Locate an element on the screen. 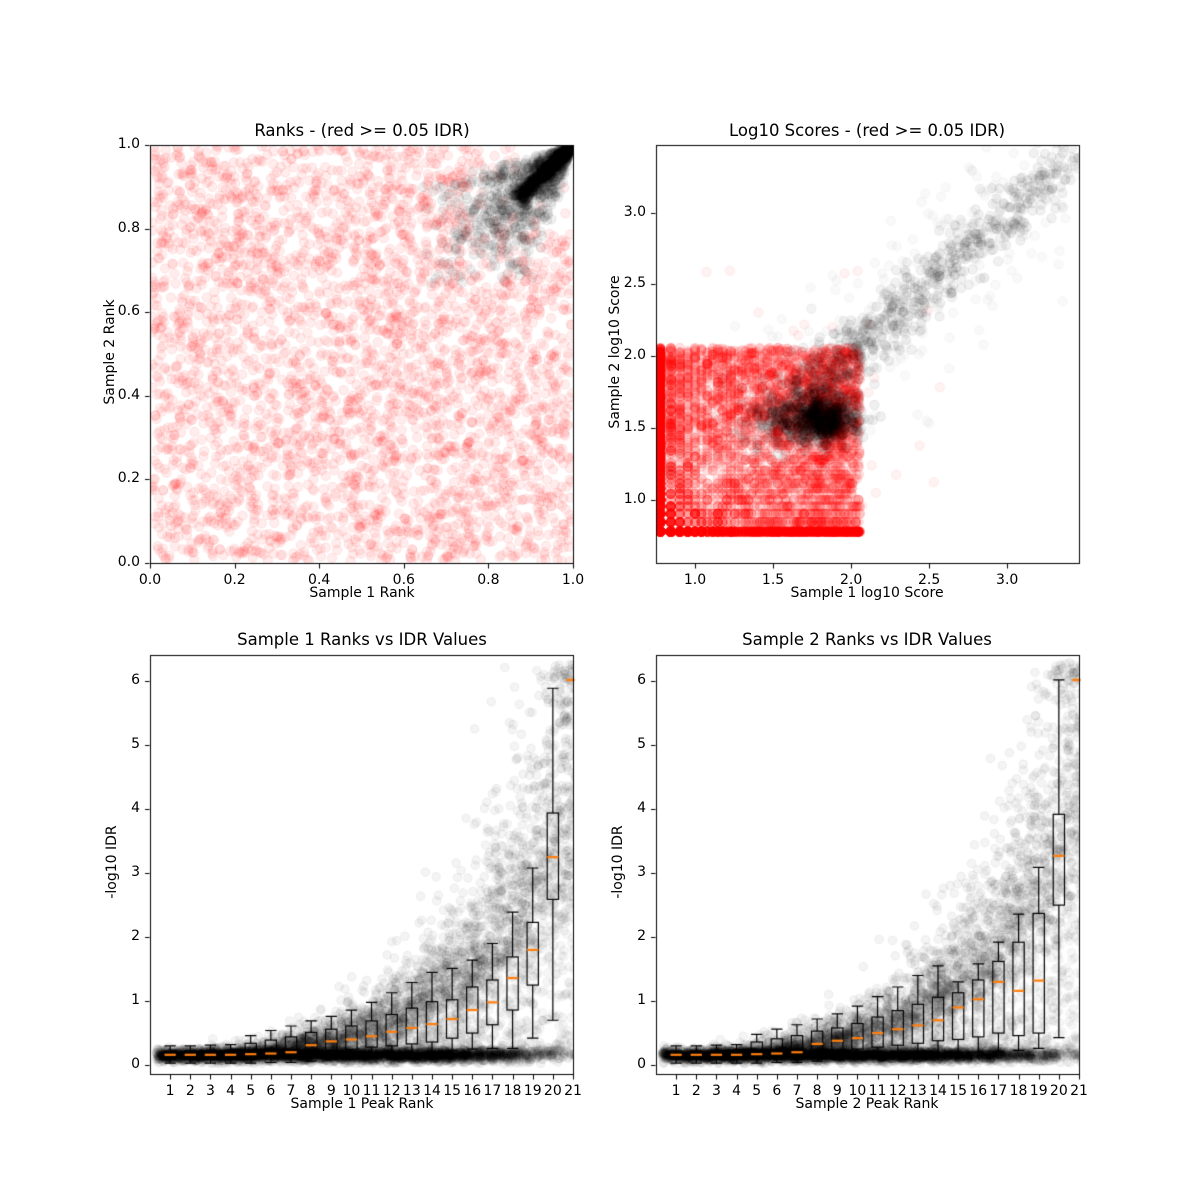 Image resolution: width=1200 pixels, height=1200 pixels. x-tick-label: 2.5 is located at coordinates (929, 580).